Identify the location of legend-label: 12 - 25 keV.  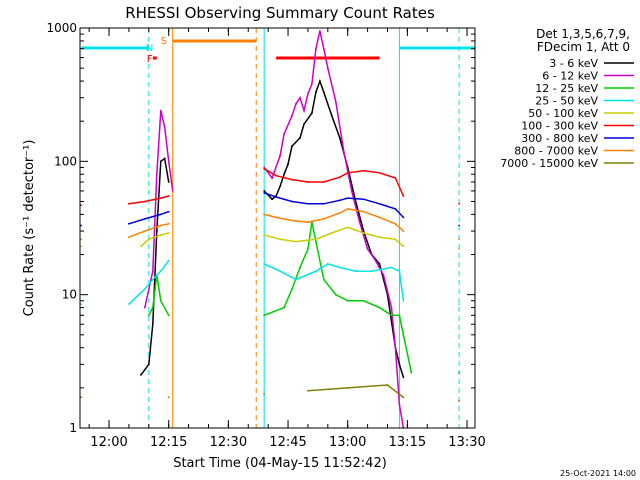
(566, 88).